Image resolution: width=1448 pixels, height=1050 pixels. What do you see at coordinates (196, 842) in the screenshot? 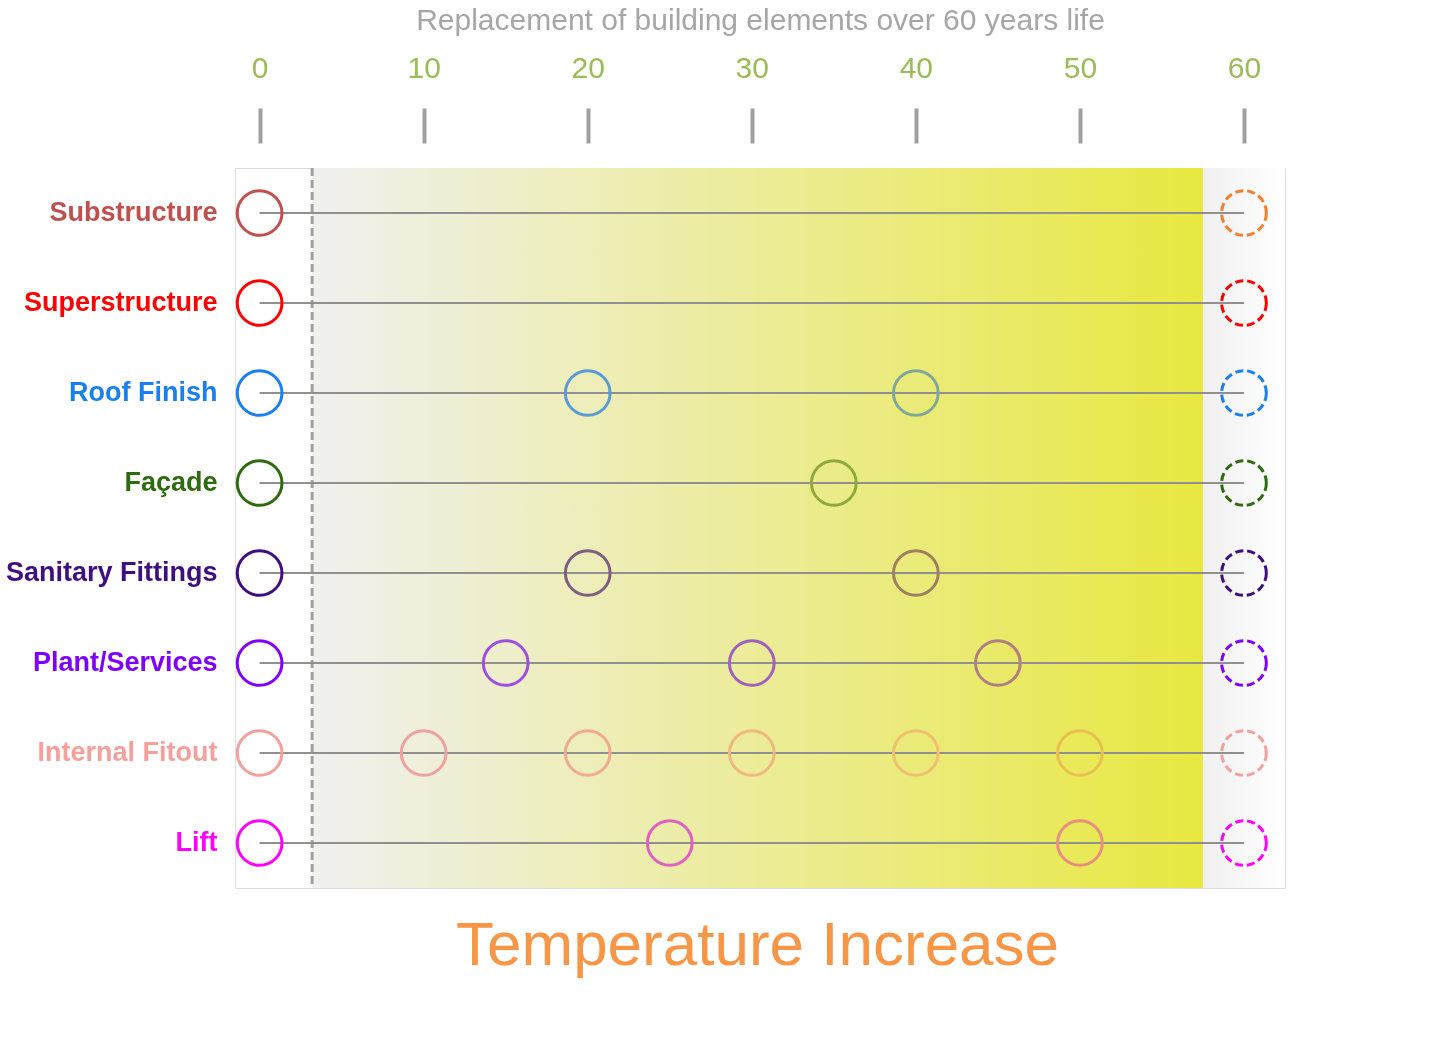
I see `y-tick-label: Lift` at bounding box center [196, 842].